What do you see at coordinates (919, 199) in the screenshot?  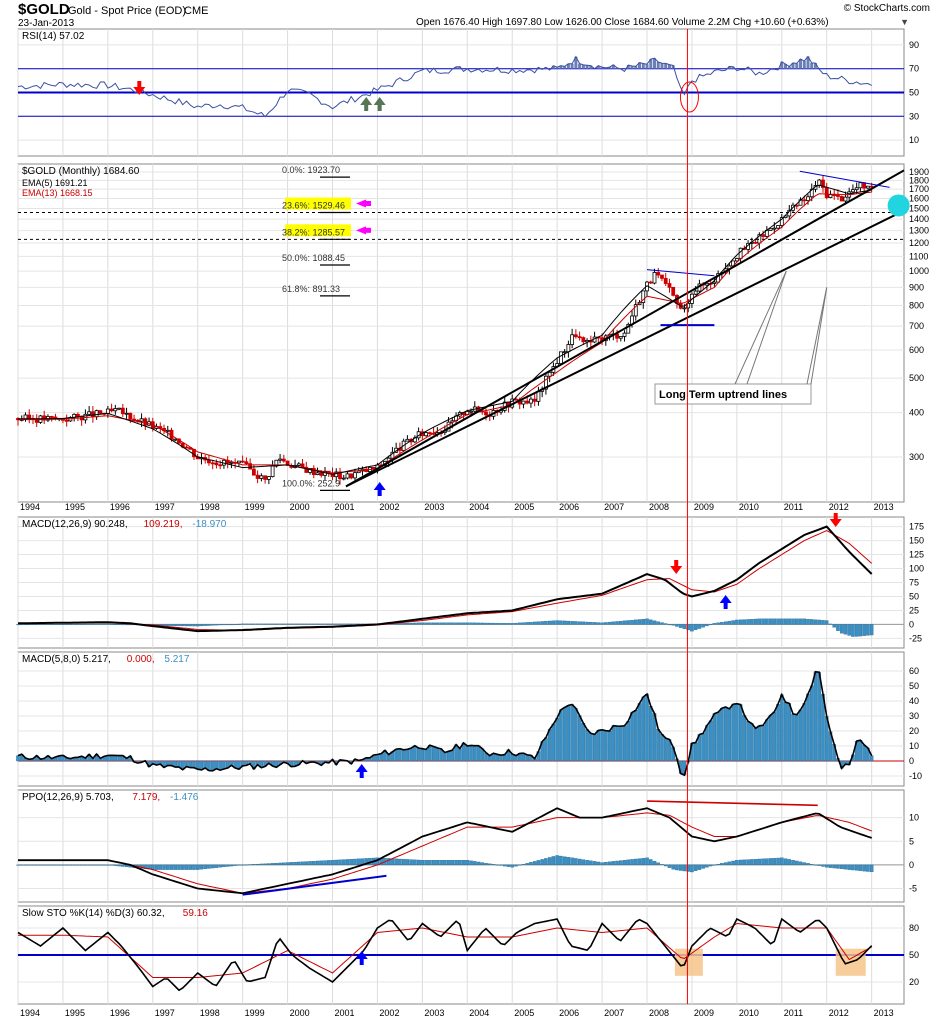 I see `y-tick-label: 1600` at bounding box center [919, 199].